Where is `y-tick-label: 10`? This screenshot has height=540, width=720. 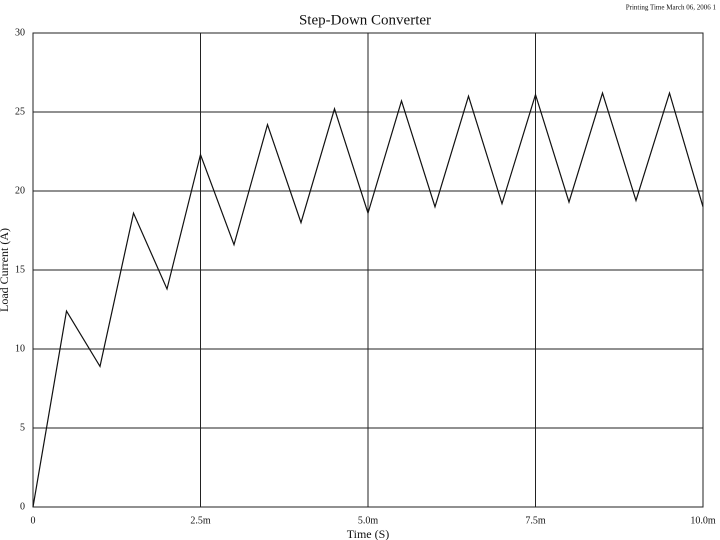
y-tick-label: 10 is located at coordinates (20, 348).